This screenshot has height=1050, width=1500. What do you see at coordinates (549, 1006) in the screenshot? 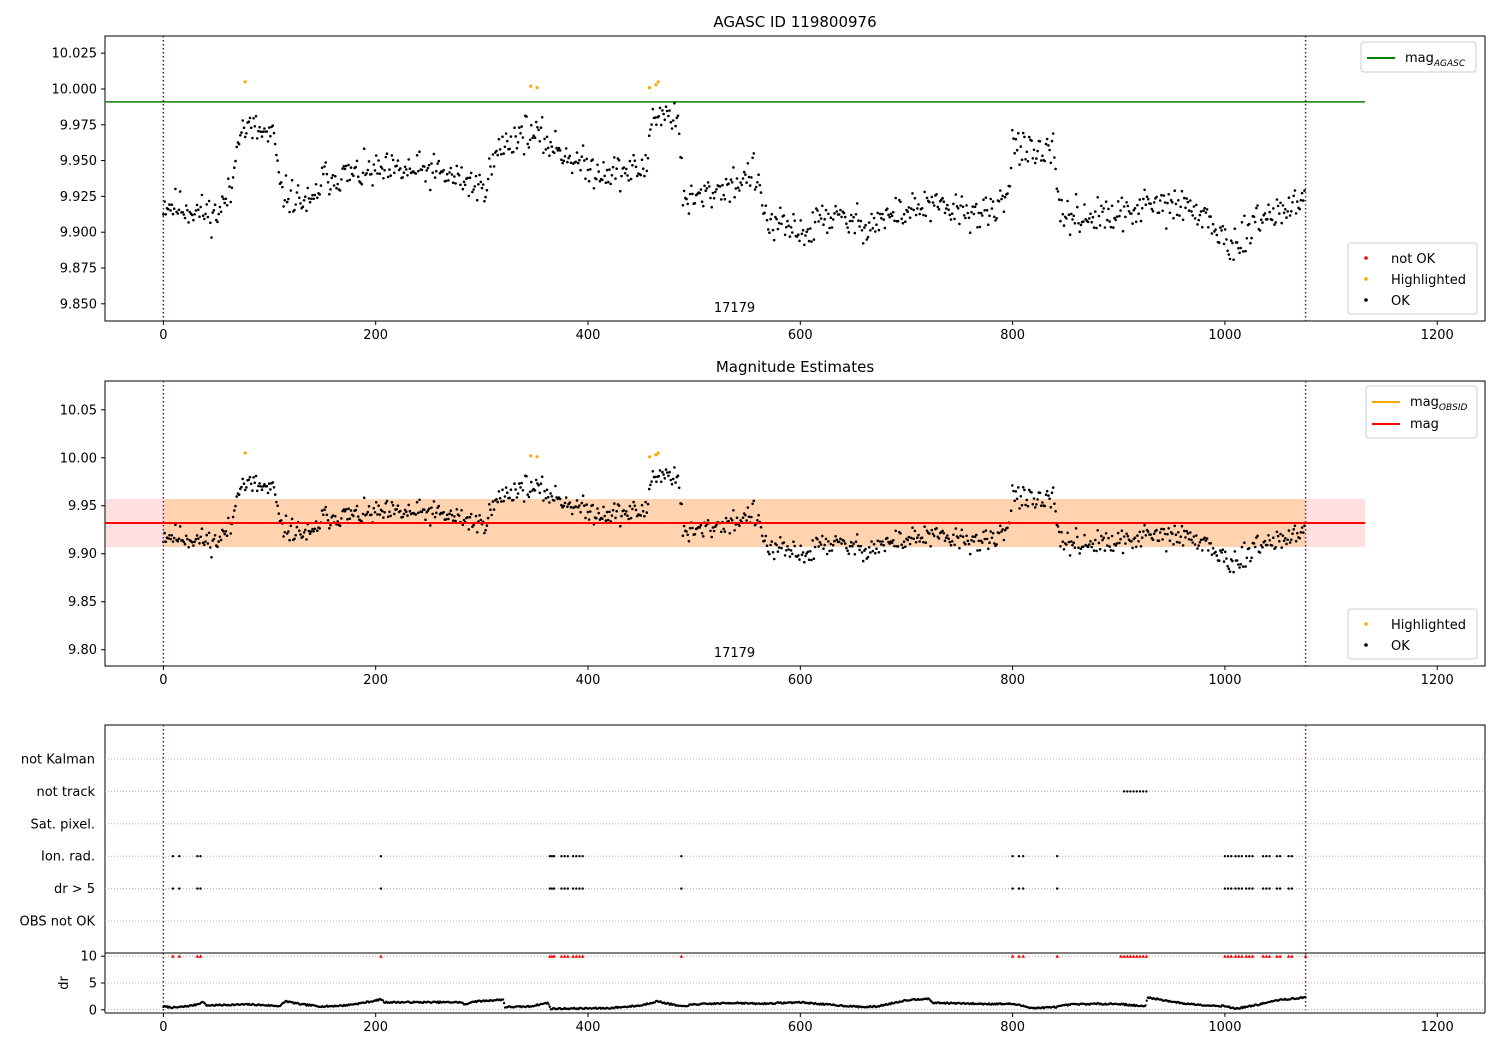
I see `dr-point` at bounding box center [549, 1006].